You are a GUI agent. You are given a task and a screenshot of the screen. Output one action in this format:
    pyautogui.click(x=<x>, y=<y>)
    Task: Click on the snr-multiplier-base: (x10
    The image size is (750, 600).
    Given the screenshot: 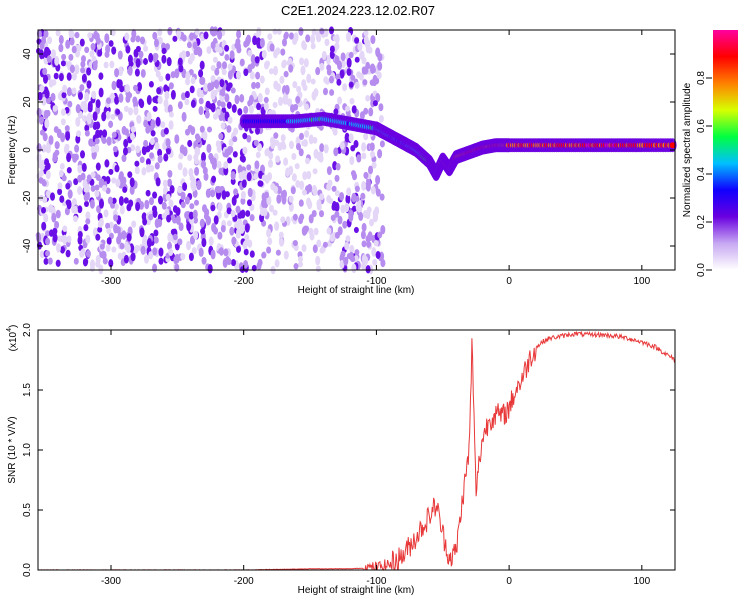 What is the action you would take?
    pyautogui.click(x=13, y=341)
    